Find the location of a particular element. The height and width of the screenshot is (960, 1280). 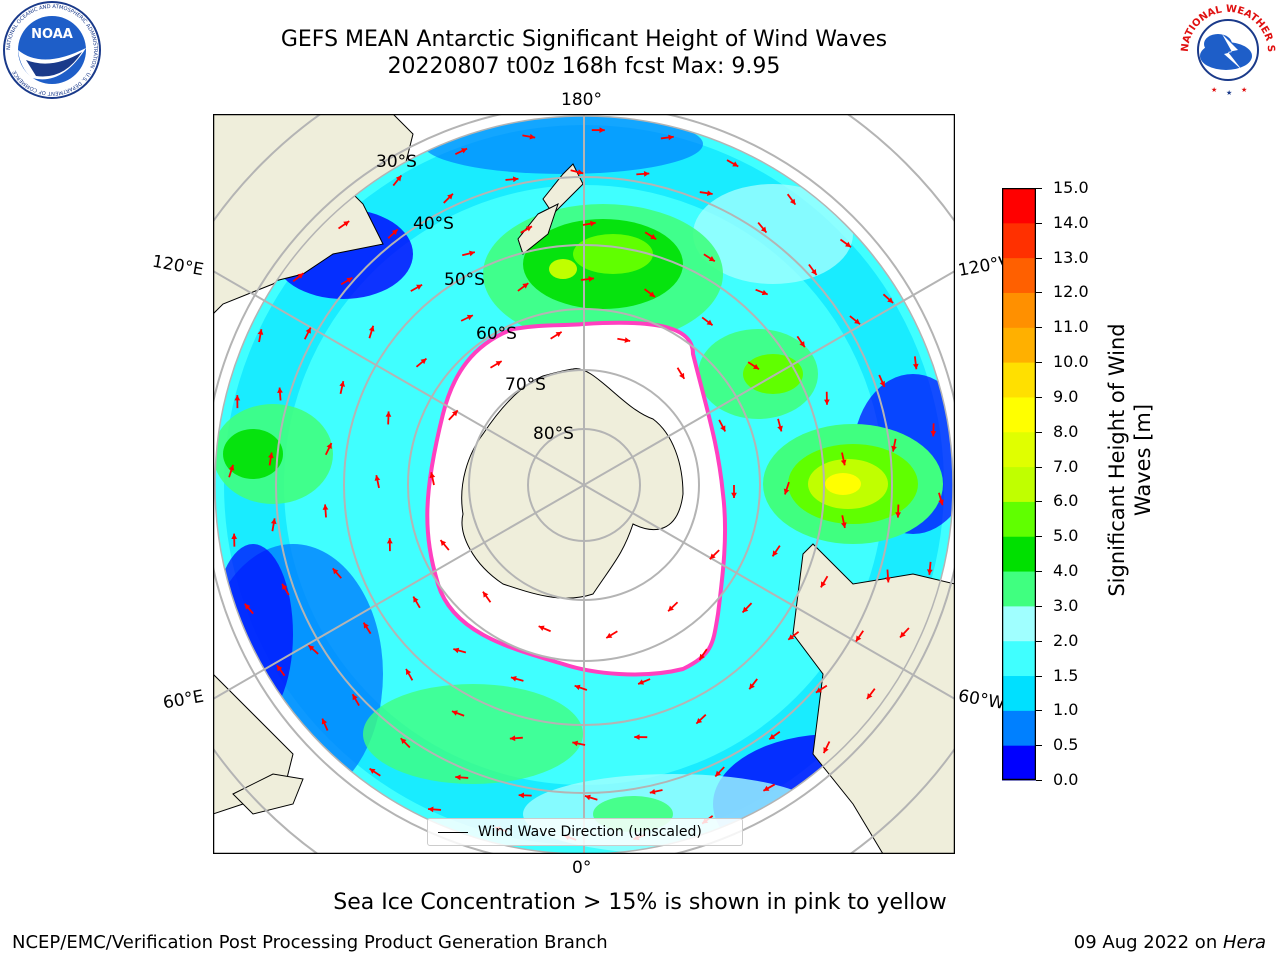

lat-label-40s: 40°S is located at coordinates (433, 224).